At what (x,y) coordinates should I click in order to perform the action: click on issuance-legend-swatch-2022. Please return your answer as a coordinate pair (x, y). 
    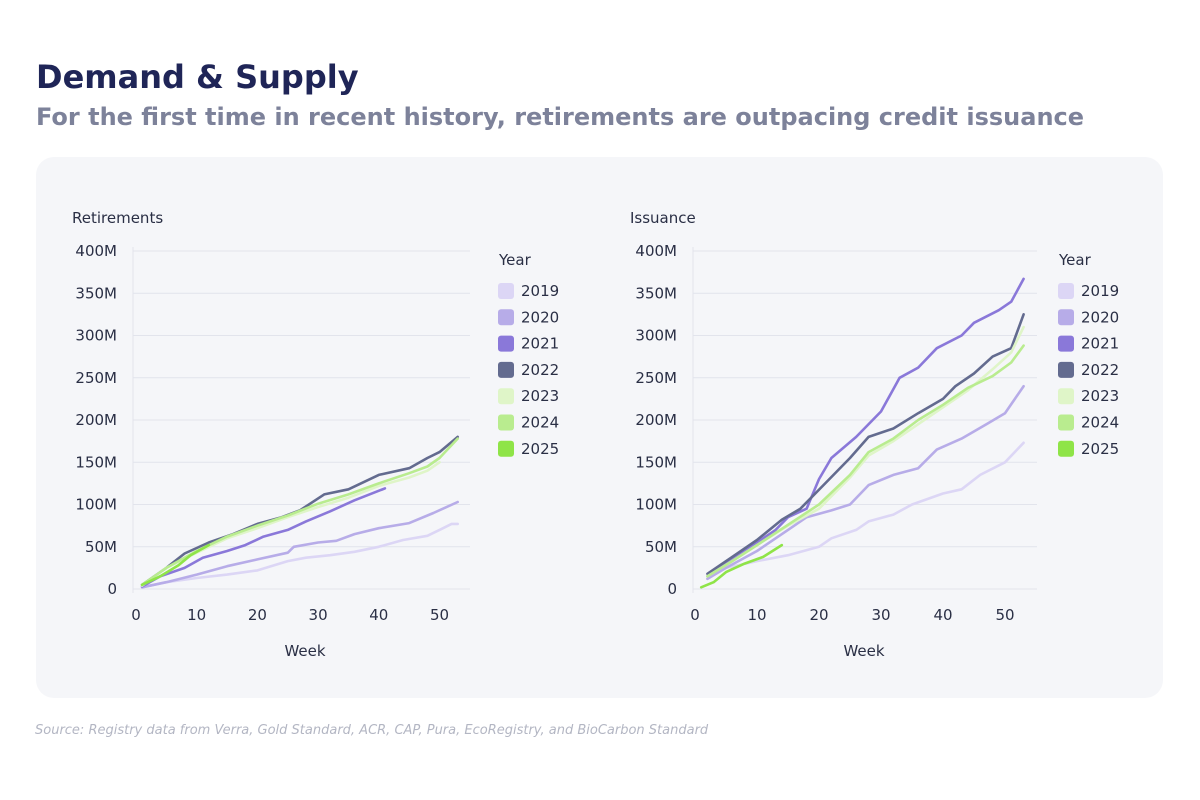
    Looking at the image, I should click on (1066, 369).